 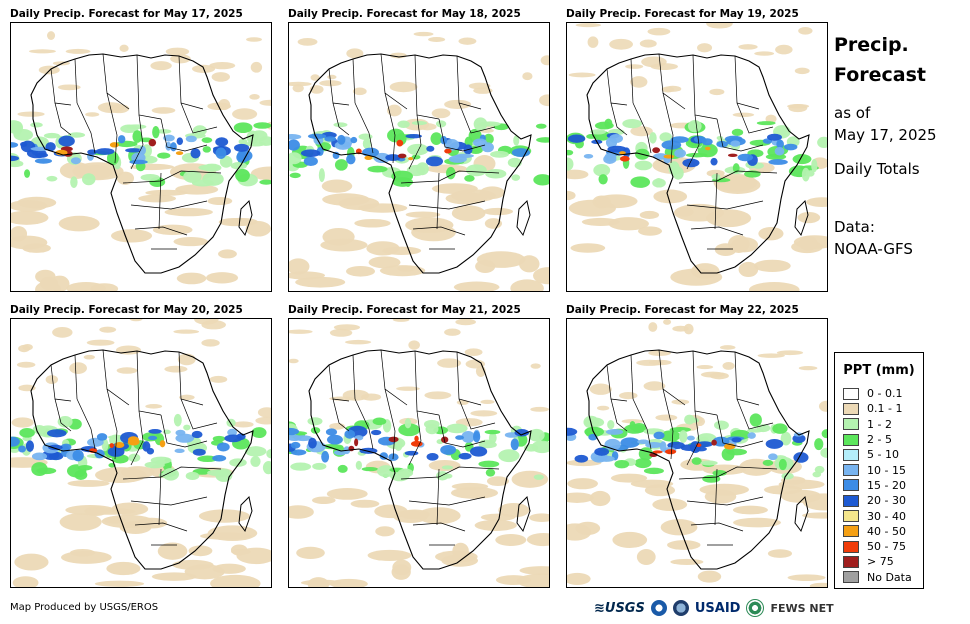 What do you see at coordinates (682, 310) in the screenshot?
I see `panel-title: Daily Precip. Forecast for May 22, 2025` at bounding box center [682, 310].